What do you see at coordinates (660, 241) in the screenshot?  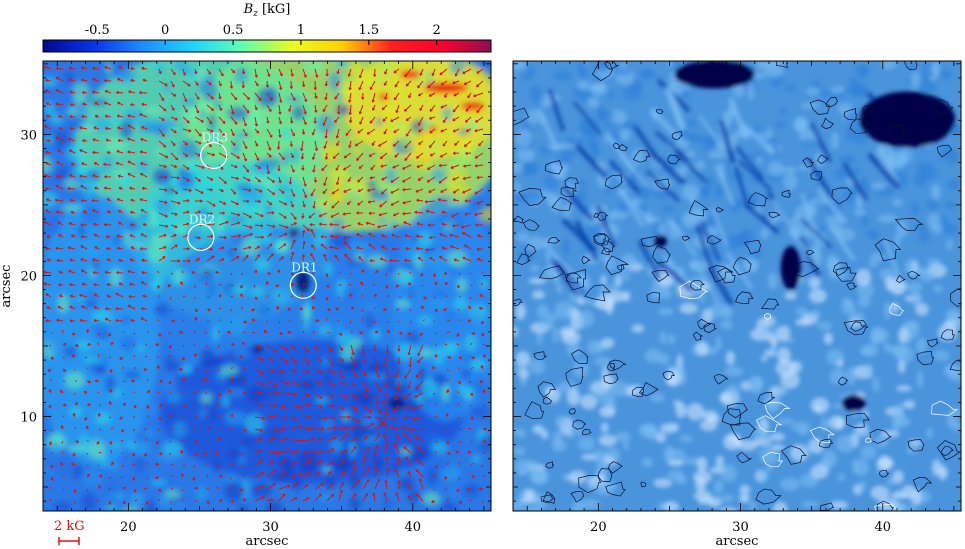 I see `dark-pore` at bounding box center [660, 241].